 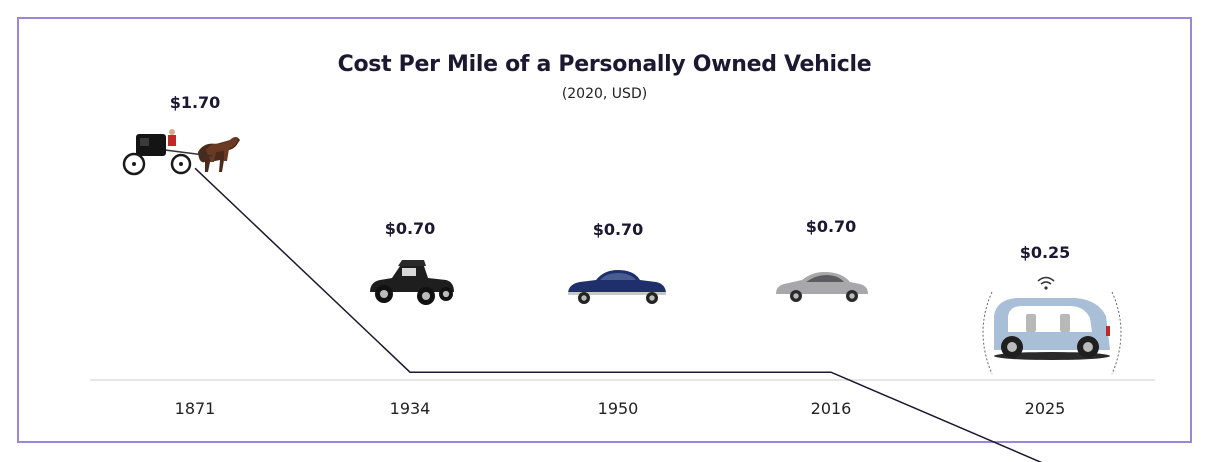 I want to click on x-tick-label: 1871, so click(x=195, y=408).